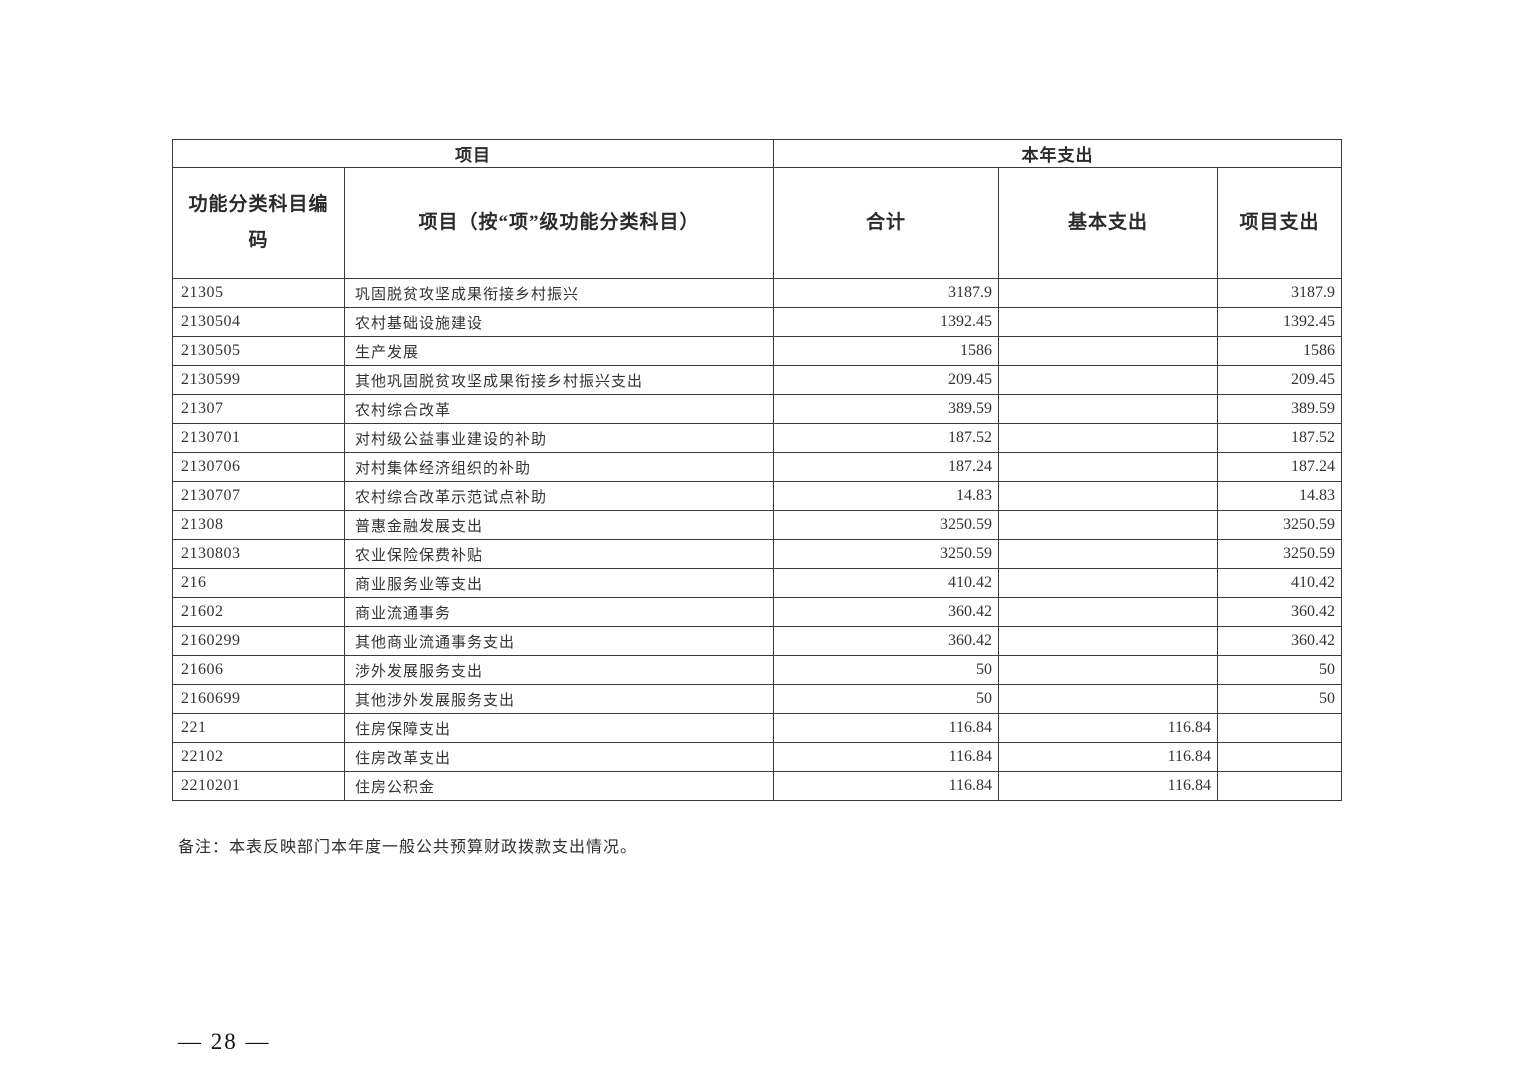 The image size is (1520, 1074). I want to click on table-row: 21305 巩固脱贫攻坚成果衔接乡村振兴 3187.9 3187.9, so click(757, 293).